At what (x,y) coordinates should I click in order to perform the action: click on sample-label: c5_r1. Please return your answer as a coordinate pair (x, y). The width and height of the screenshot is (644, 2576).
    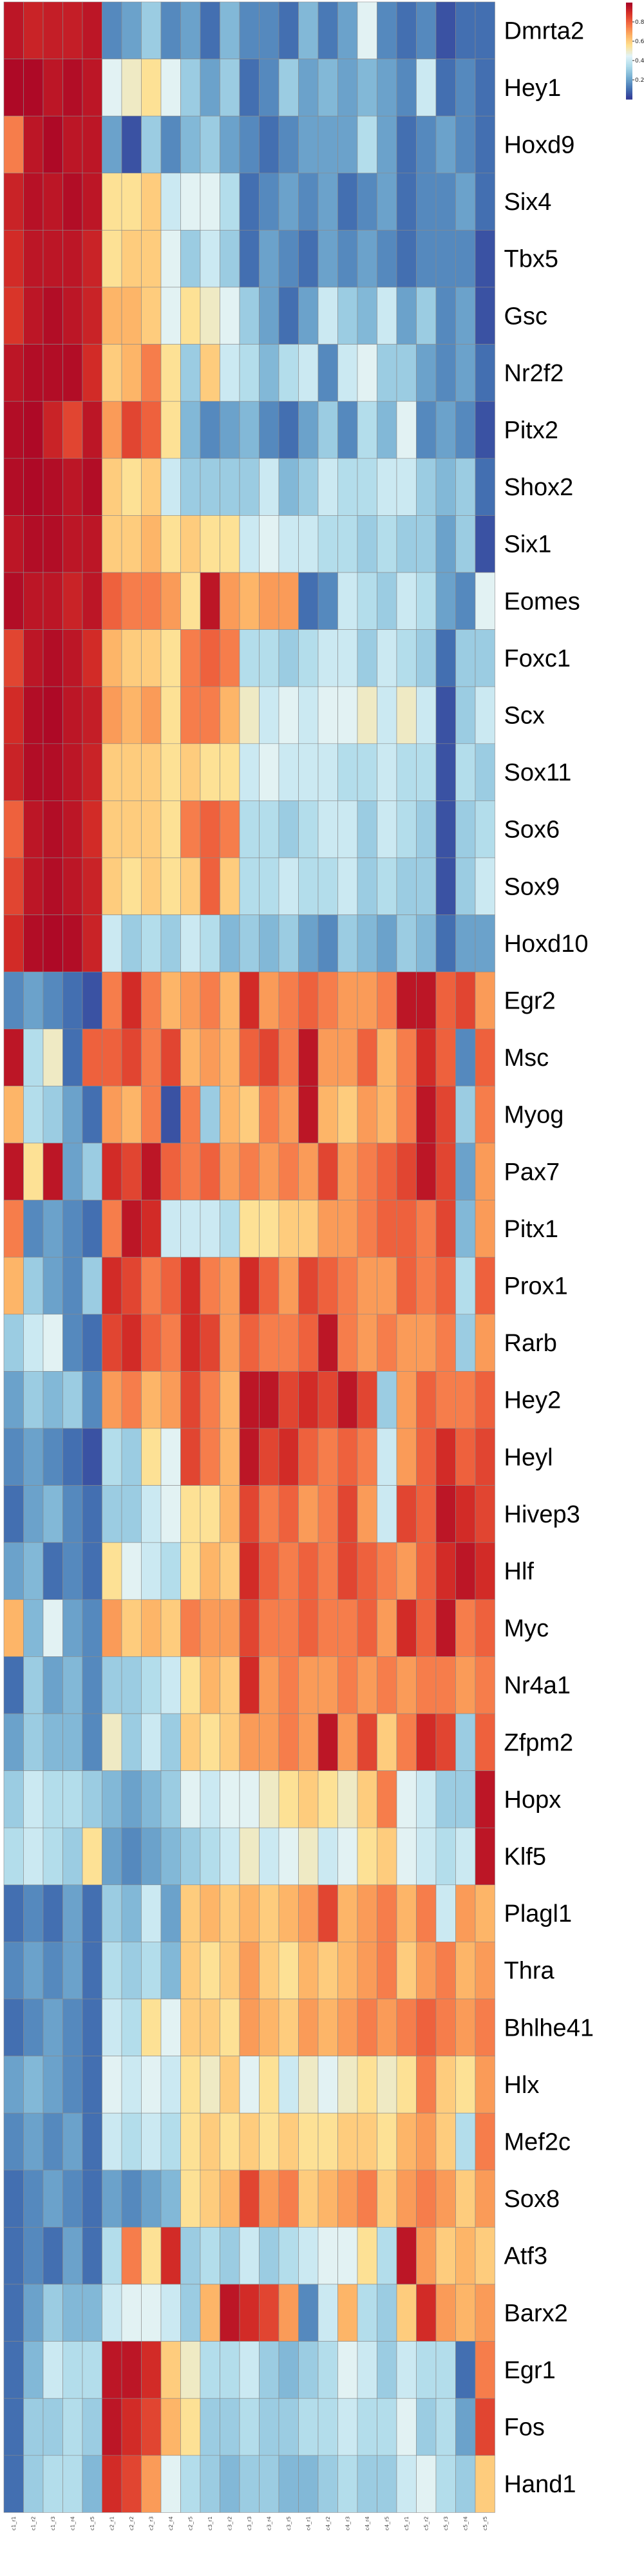
    Looking at the image, I should click on (407, 2523).